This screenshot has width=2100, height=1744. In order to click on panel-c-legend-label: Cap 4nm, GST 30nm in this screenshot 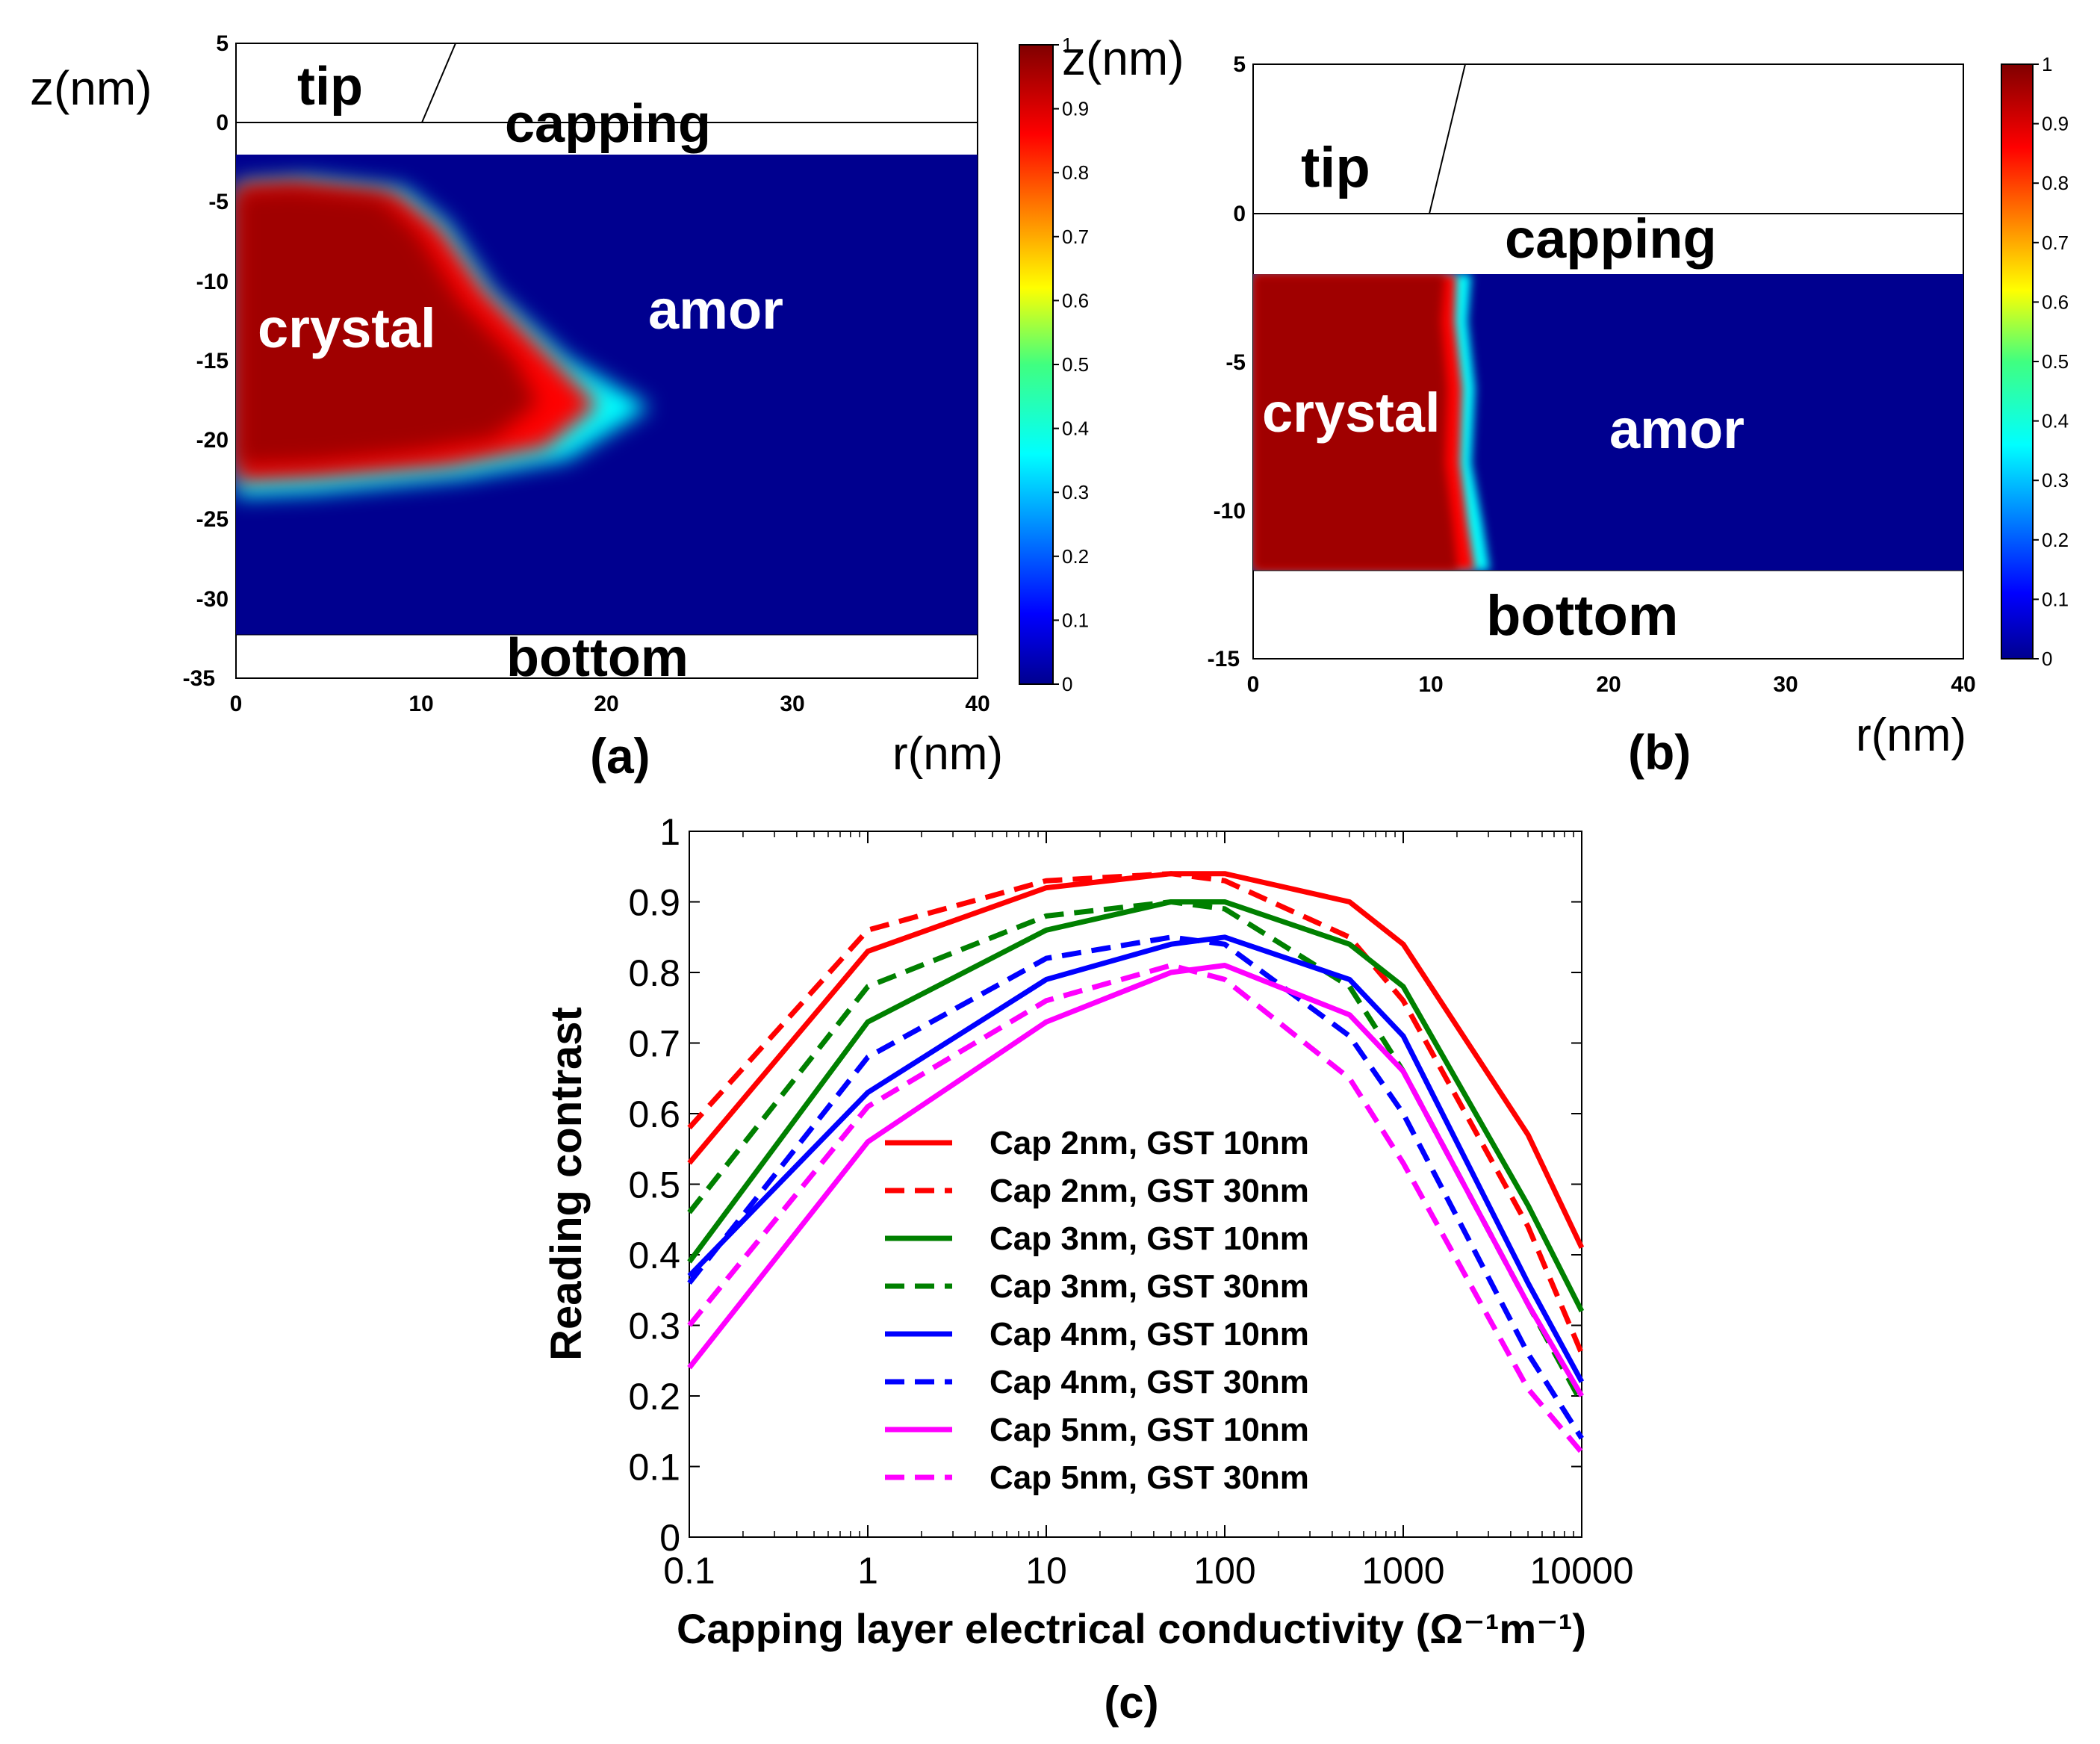, I will do `click(1149, 1382)`.